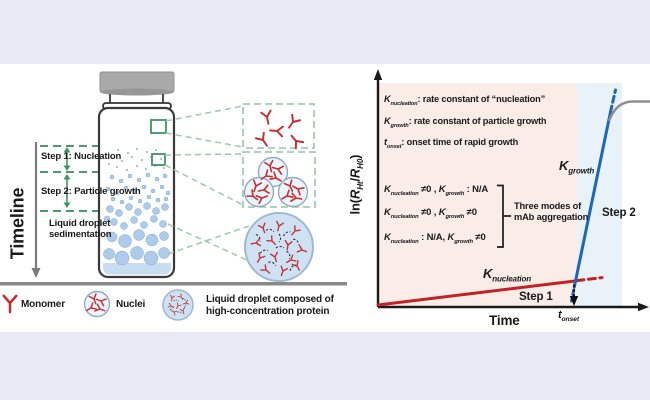  Describe the element at coordinates (173, 284) in the screenshot. I see `ground-line` at that location.